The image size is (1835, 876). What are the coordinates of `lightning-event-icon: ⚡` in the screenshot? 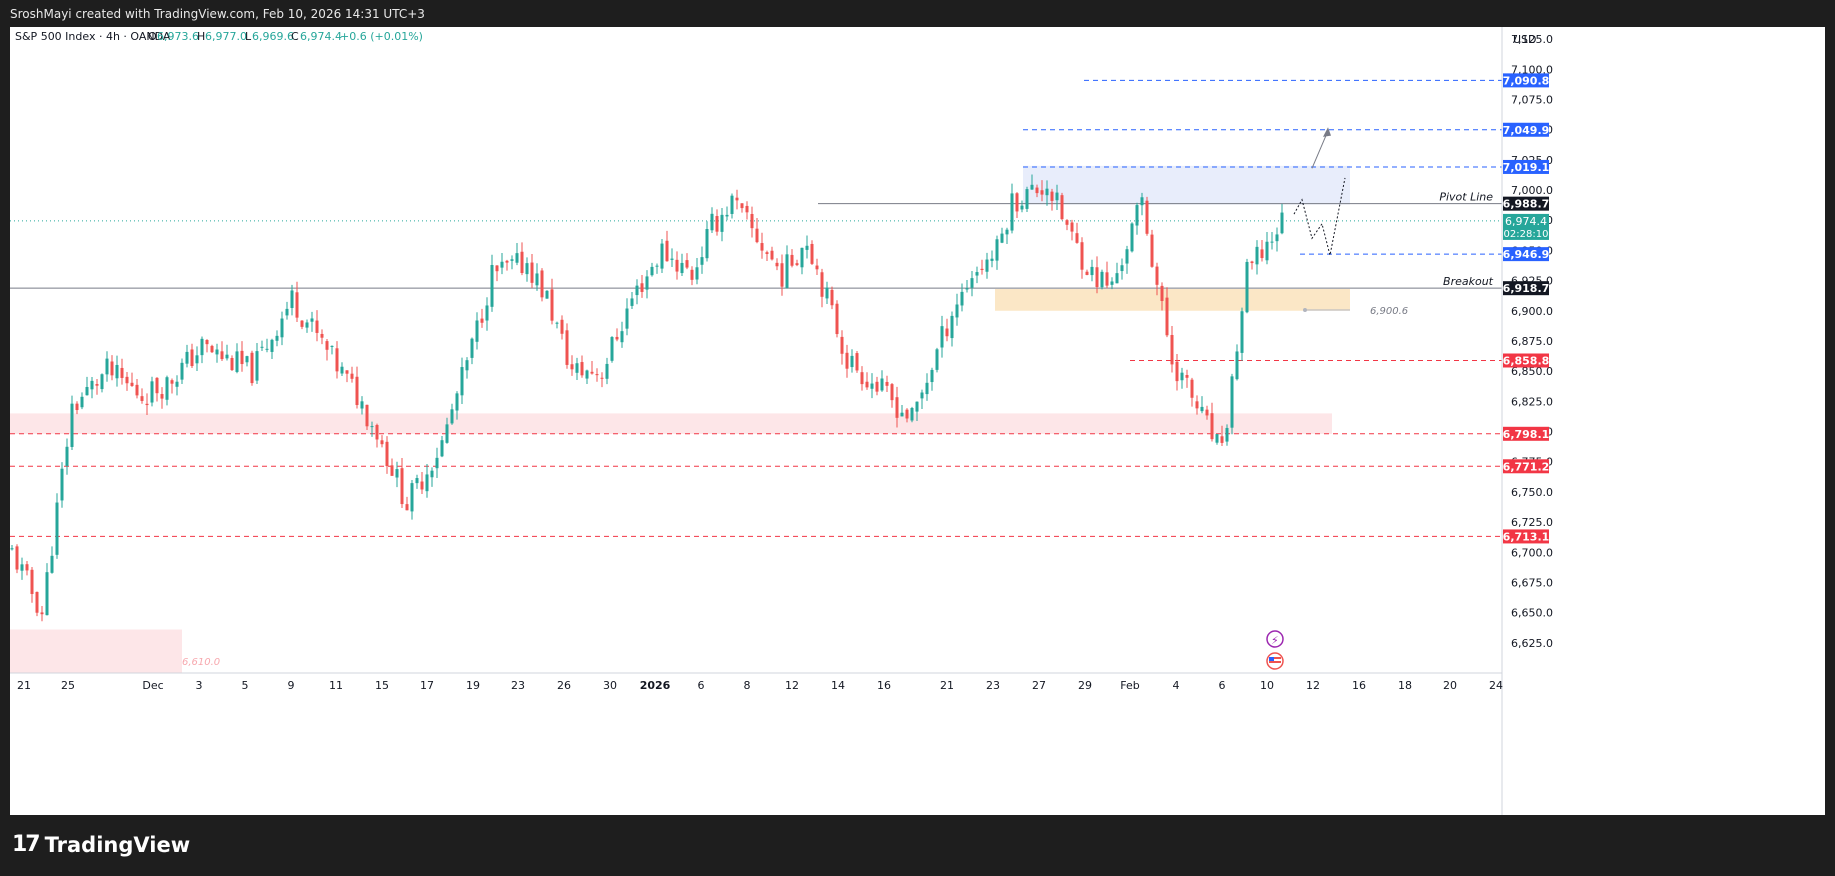 It's located at (1275, 639).